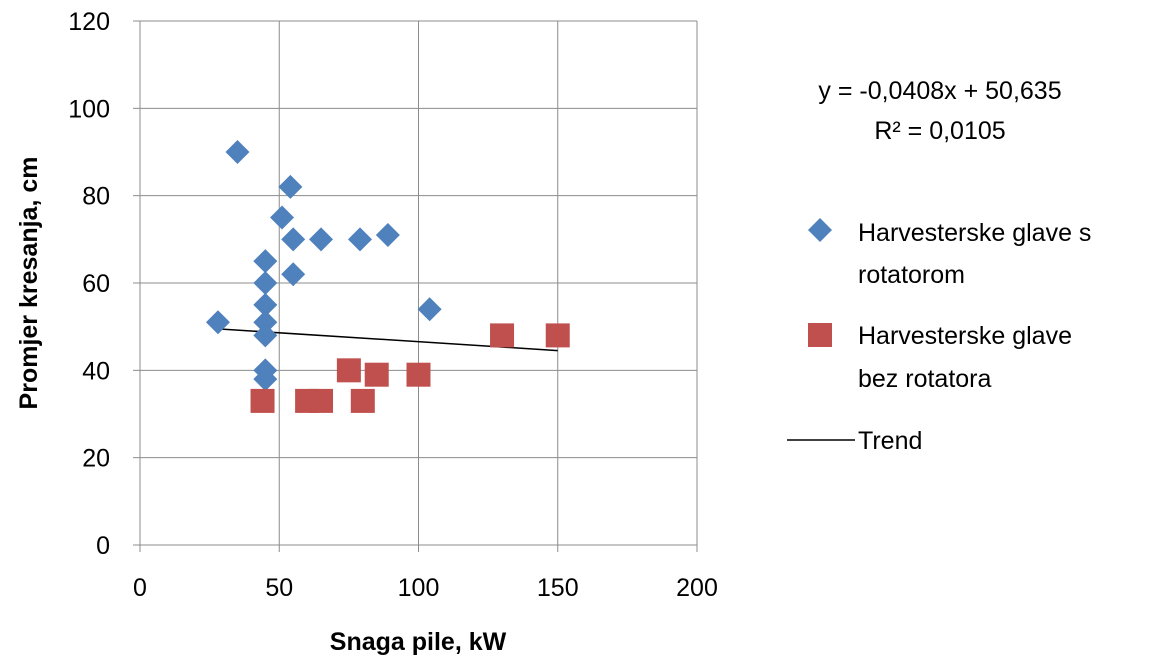  I want to click on y-tick-label: 40, so click(96, 371).